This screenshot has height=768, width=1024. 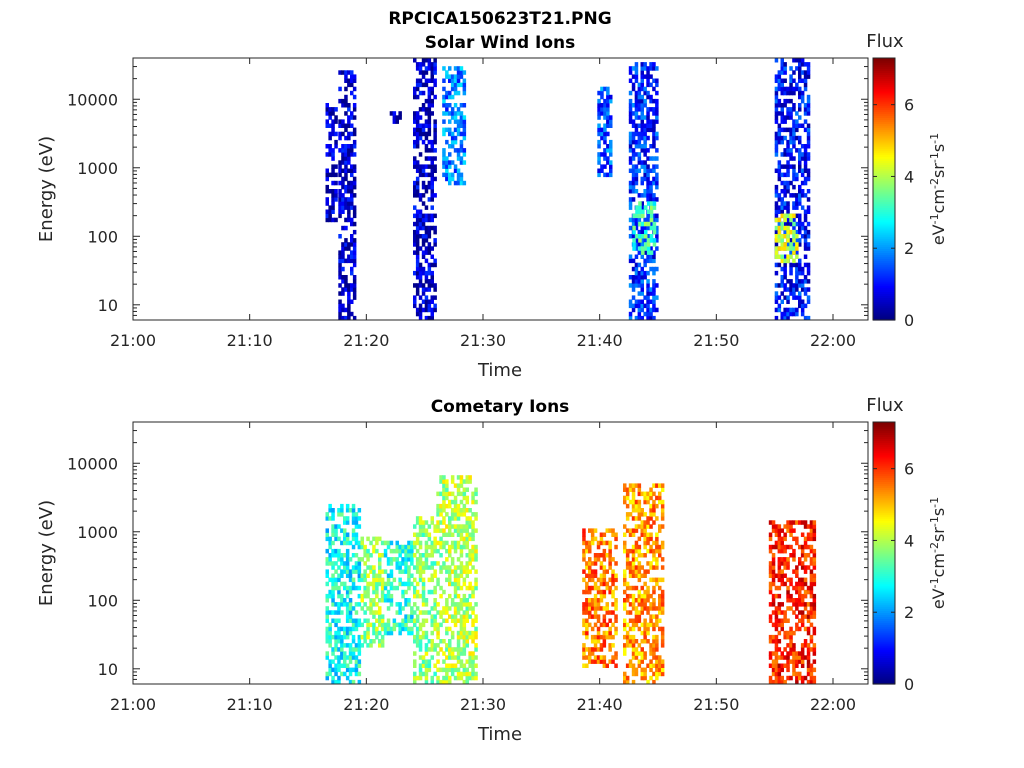 I want to click on x-tick-label: 21:20, so click(x=366, y=704).